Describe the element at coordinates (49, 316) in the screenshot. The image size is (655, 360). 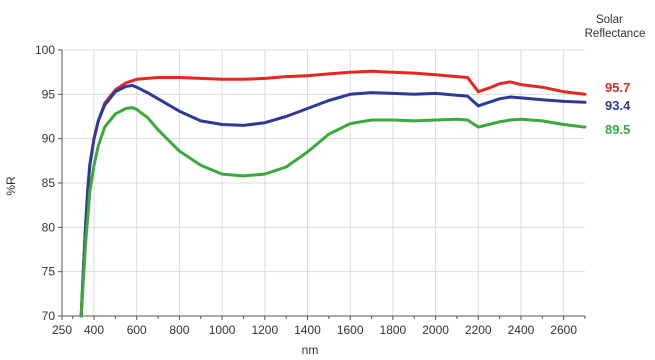
I see `y-tick-label: 70` at that location.